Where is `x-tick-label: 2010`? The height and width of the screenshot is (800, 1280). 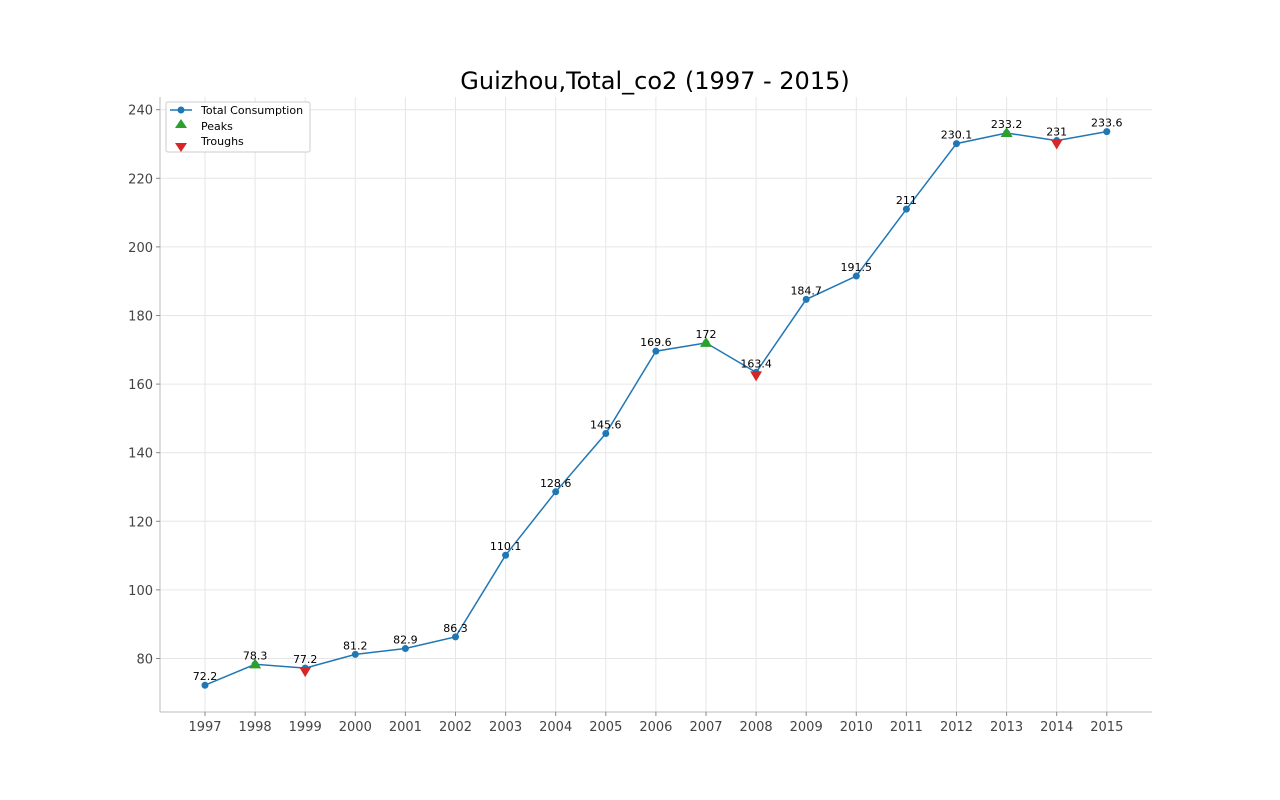
x-tick-label: 2010 is located at coordinates (856, 727).